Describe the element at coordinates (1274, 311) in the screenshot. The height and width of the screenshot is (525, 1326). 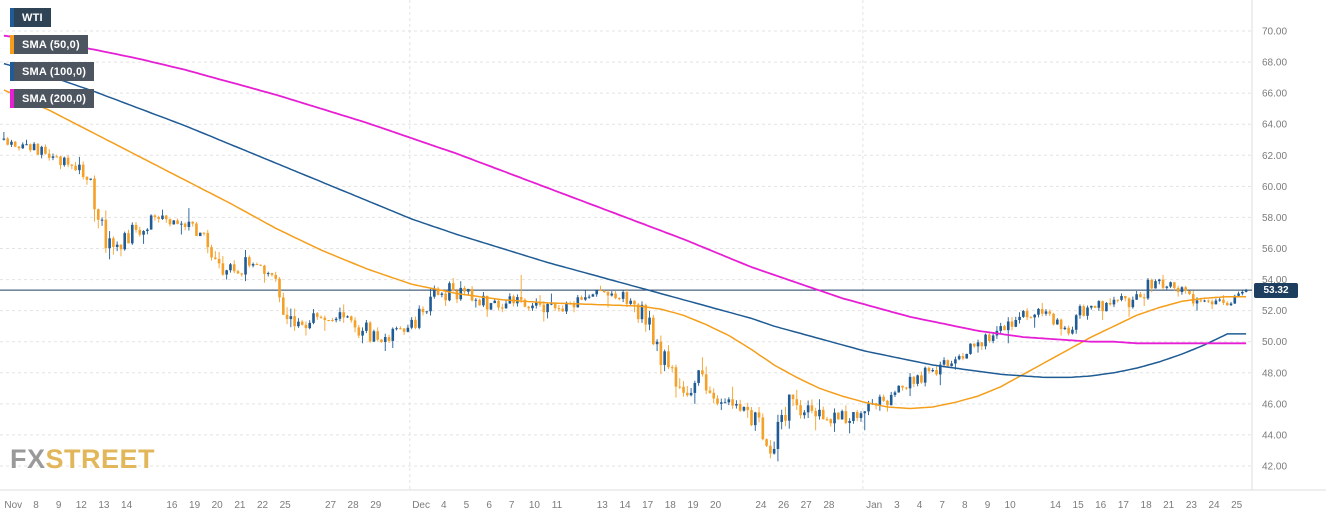
I see `price-tick-label: 52.00` at that location.